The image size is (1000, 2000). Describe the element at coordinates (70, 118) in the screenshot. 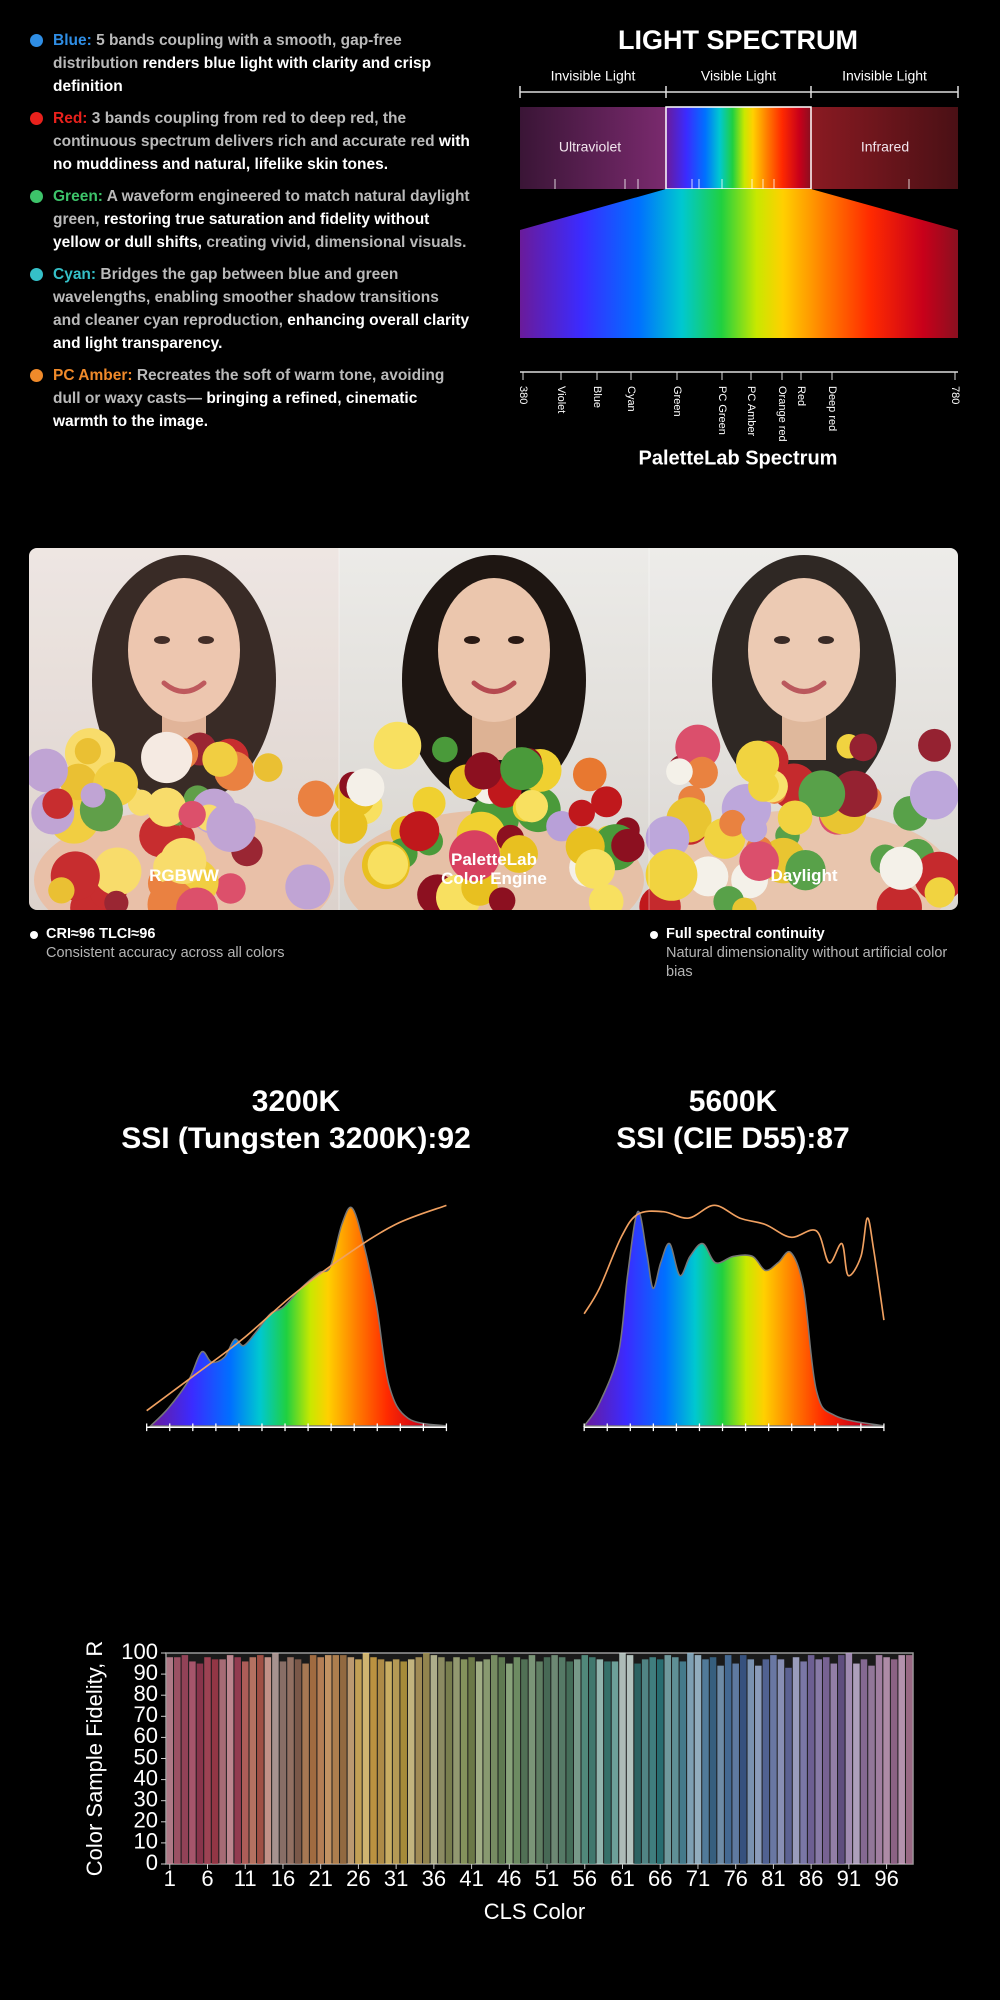

I see `feature-label: Red:` at that location.